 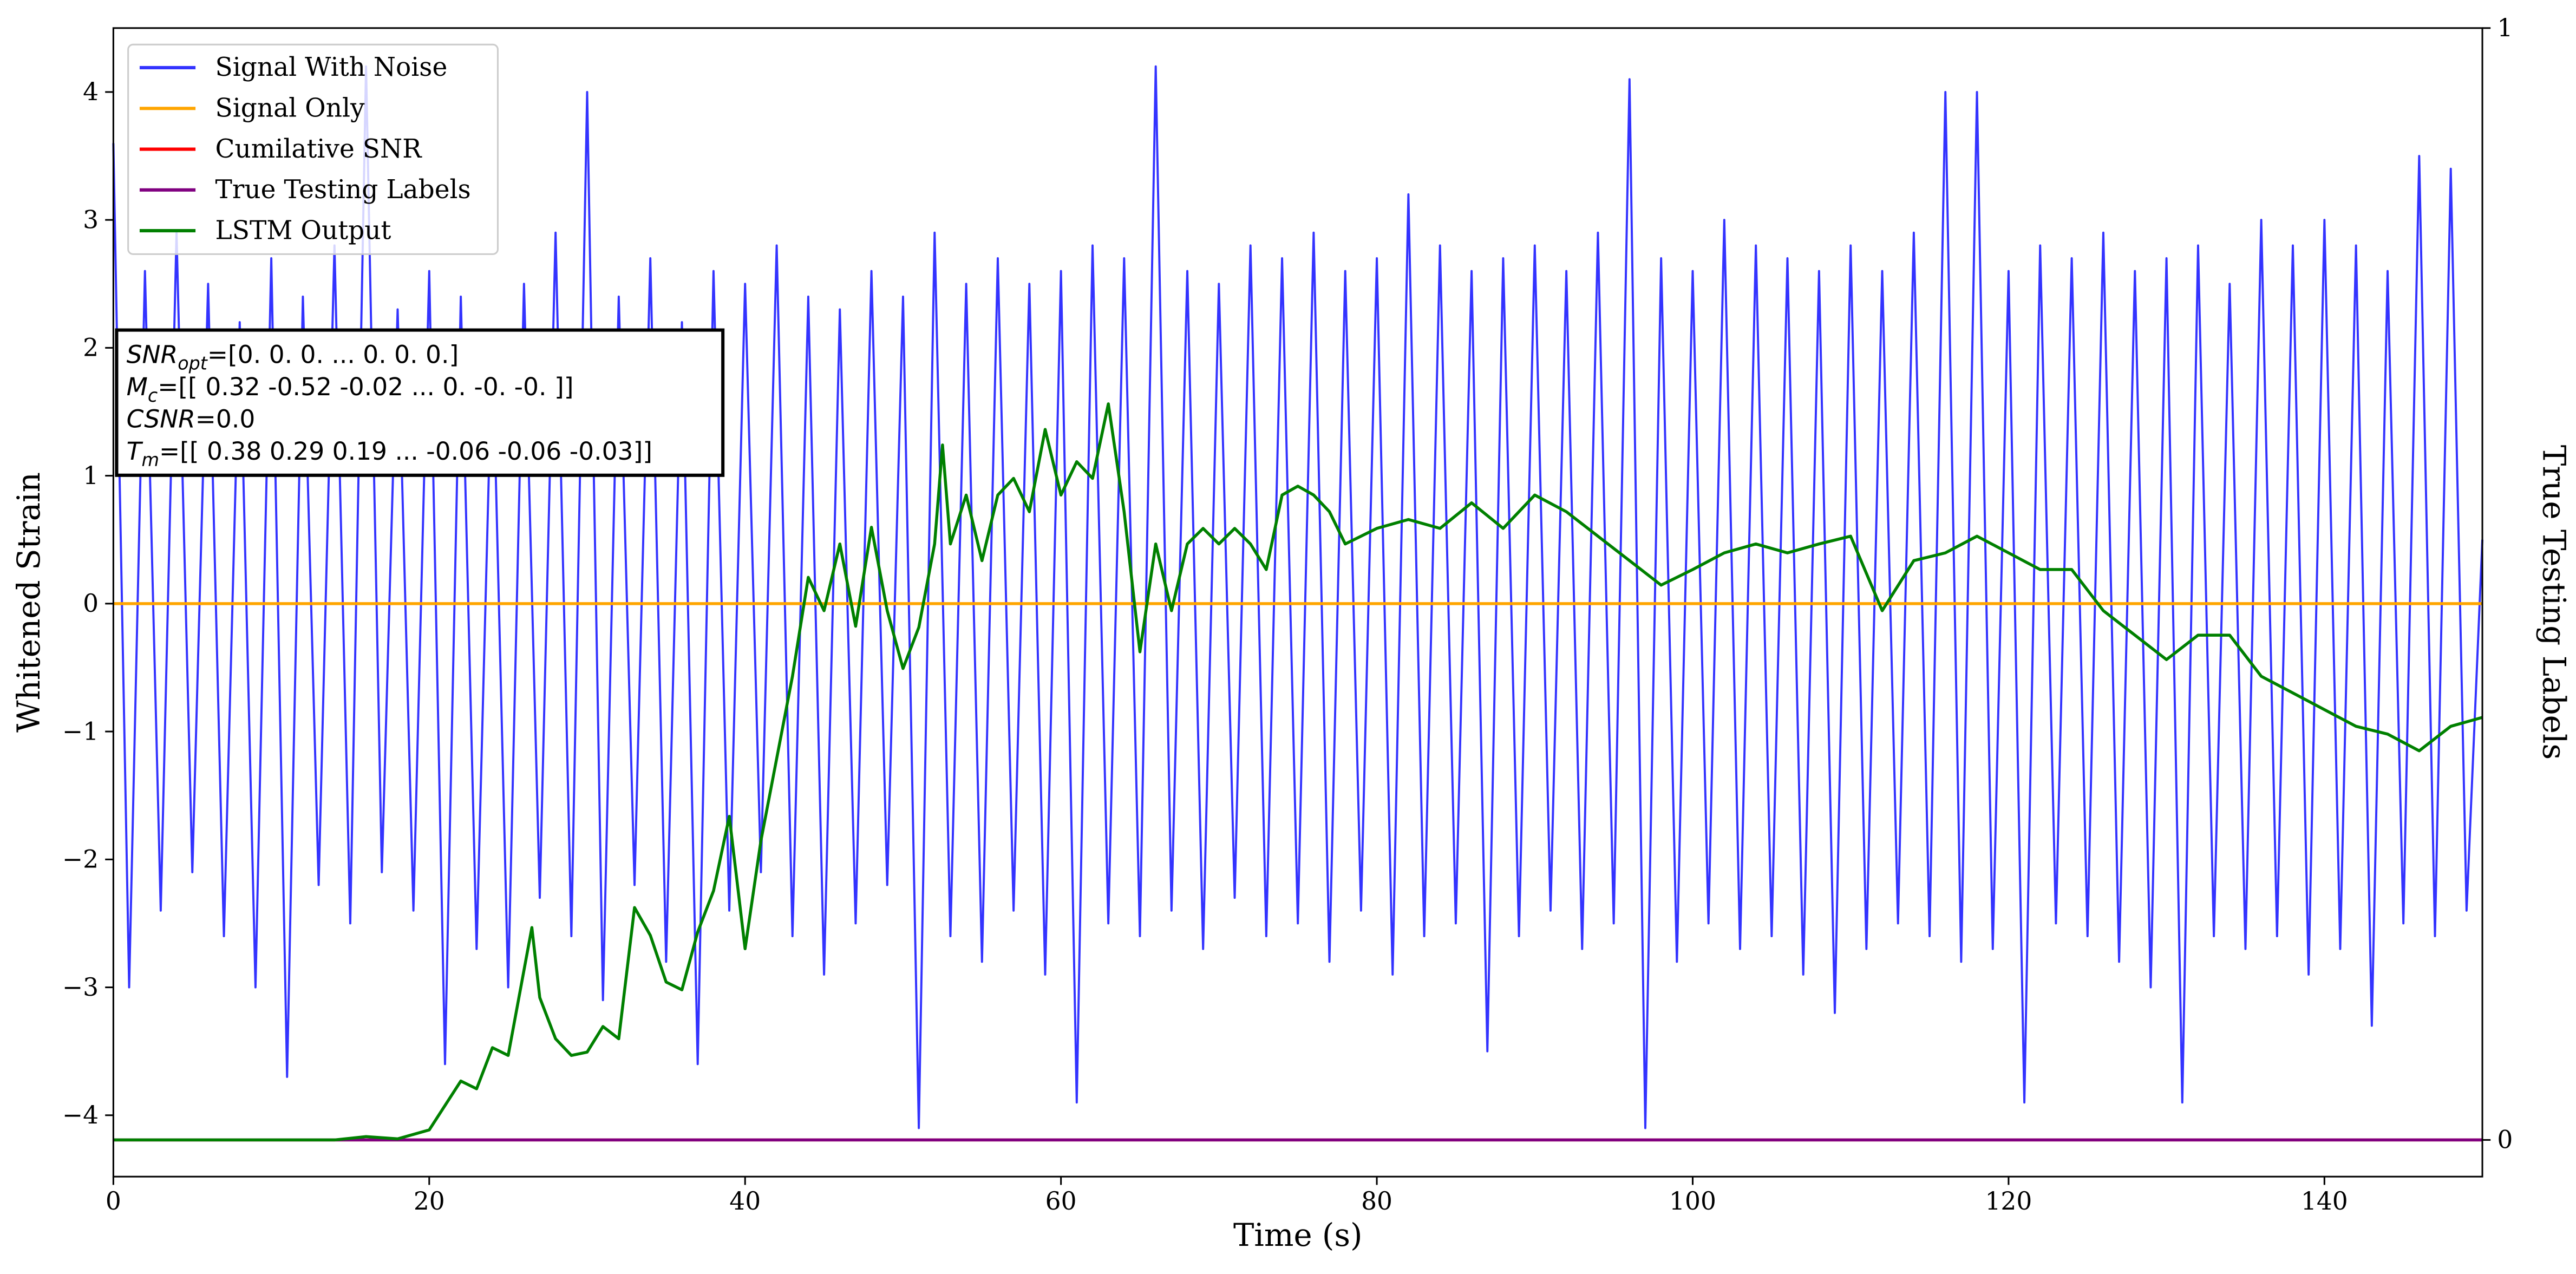 What do you see at coordinates (137, 387) in the screenshot?
I see `annotation-symbol: M` at bounding box center [137, 387].